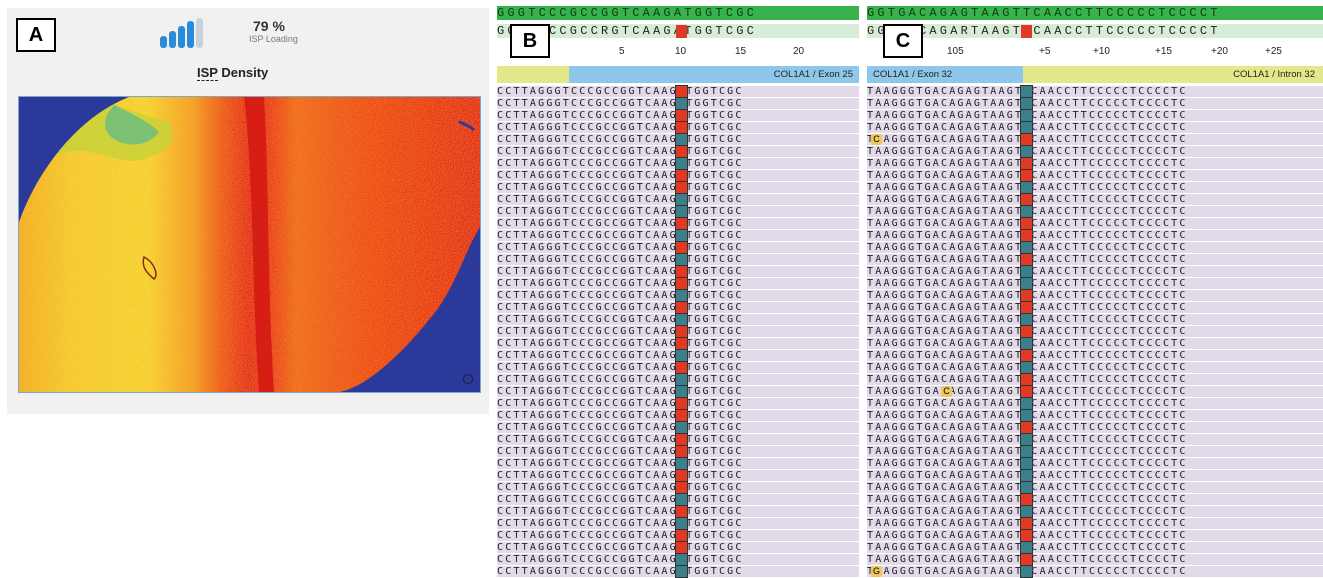  What do you see at coordinates (813, 74) in the screenshot?
I see `exon-label: COL1A1 / Exon 25` at bounding box center [813, 74].